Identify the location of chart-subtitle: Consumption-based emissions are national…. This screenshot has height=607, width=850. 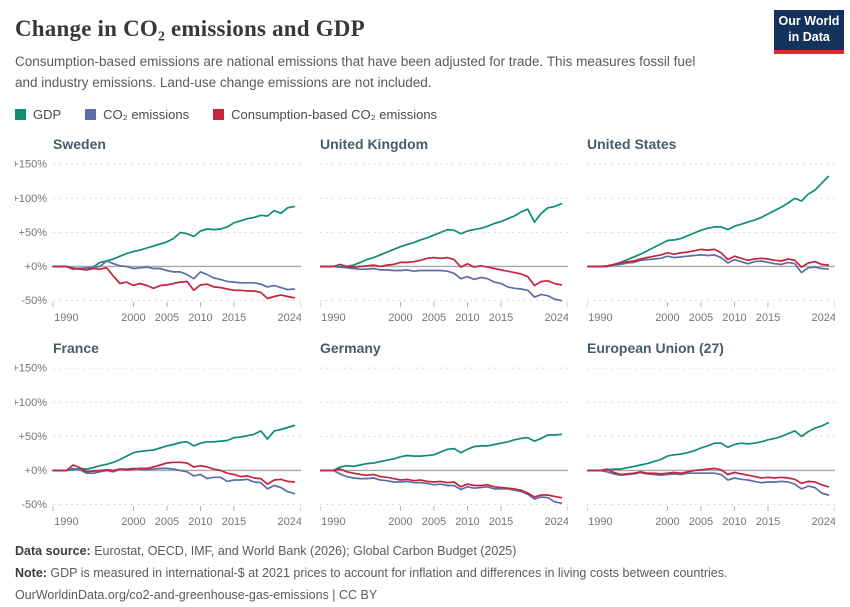
(355, 72).